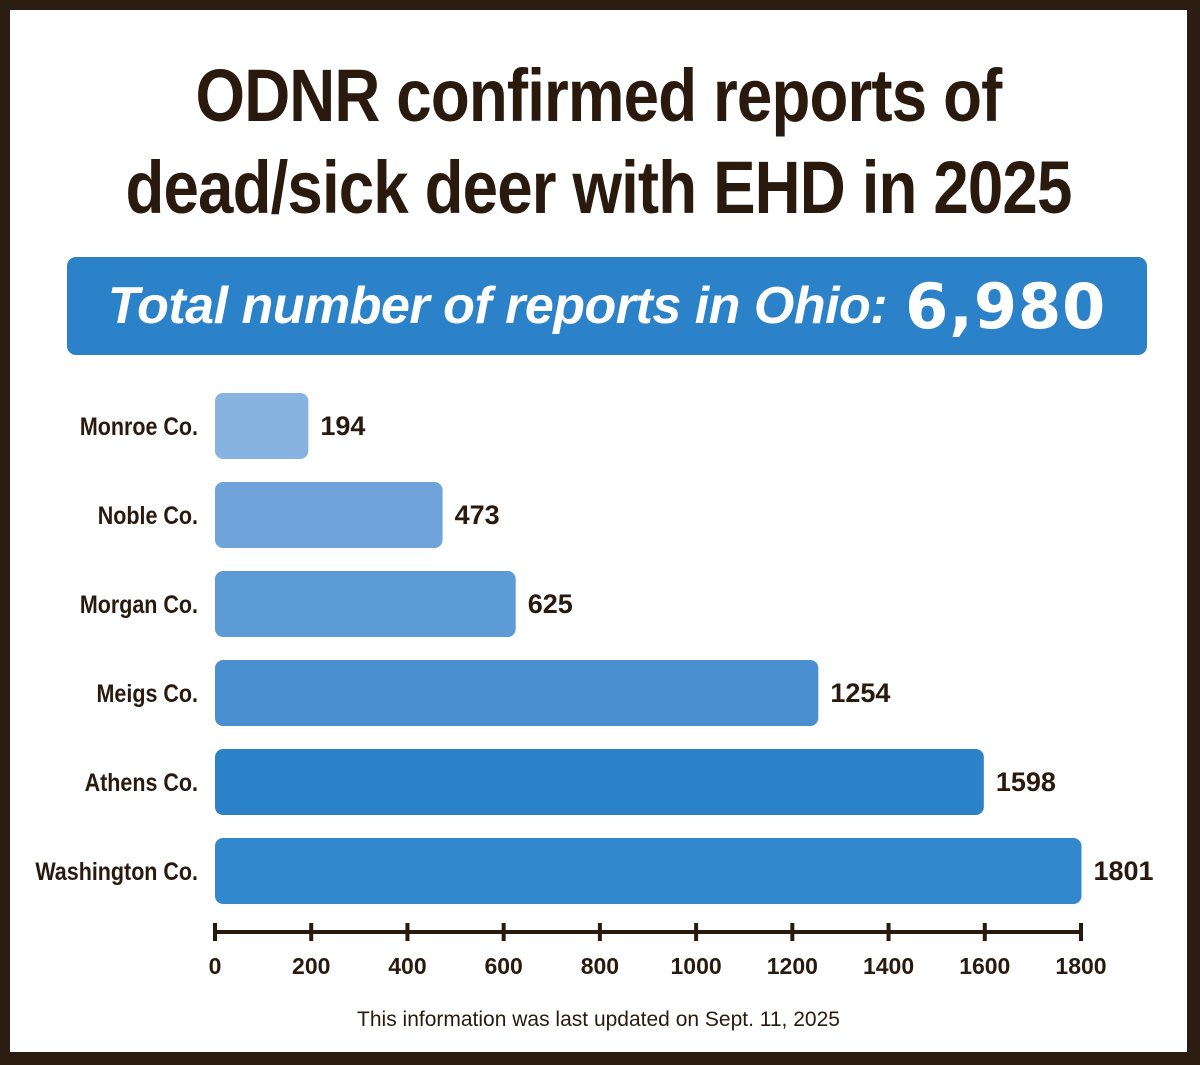  Describe the element at coordinates (792, 966) in the screenshot. I see `x-tick-label: 1200` at that location.